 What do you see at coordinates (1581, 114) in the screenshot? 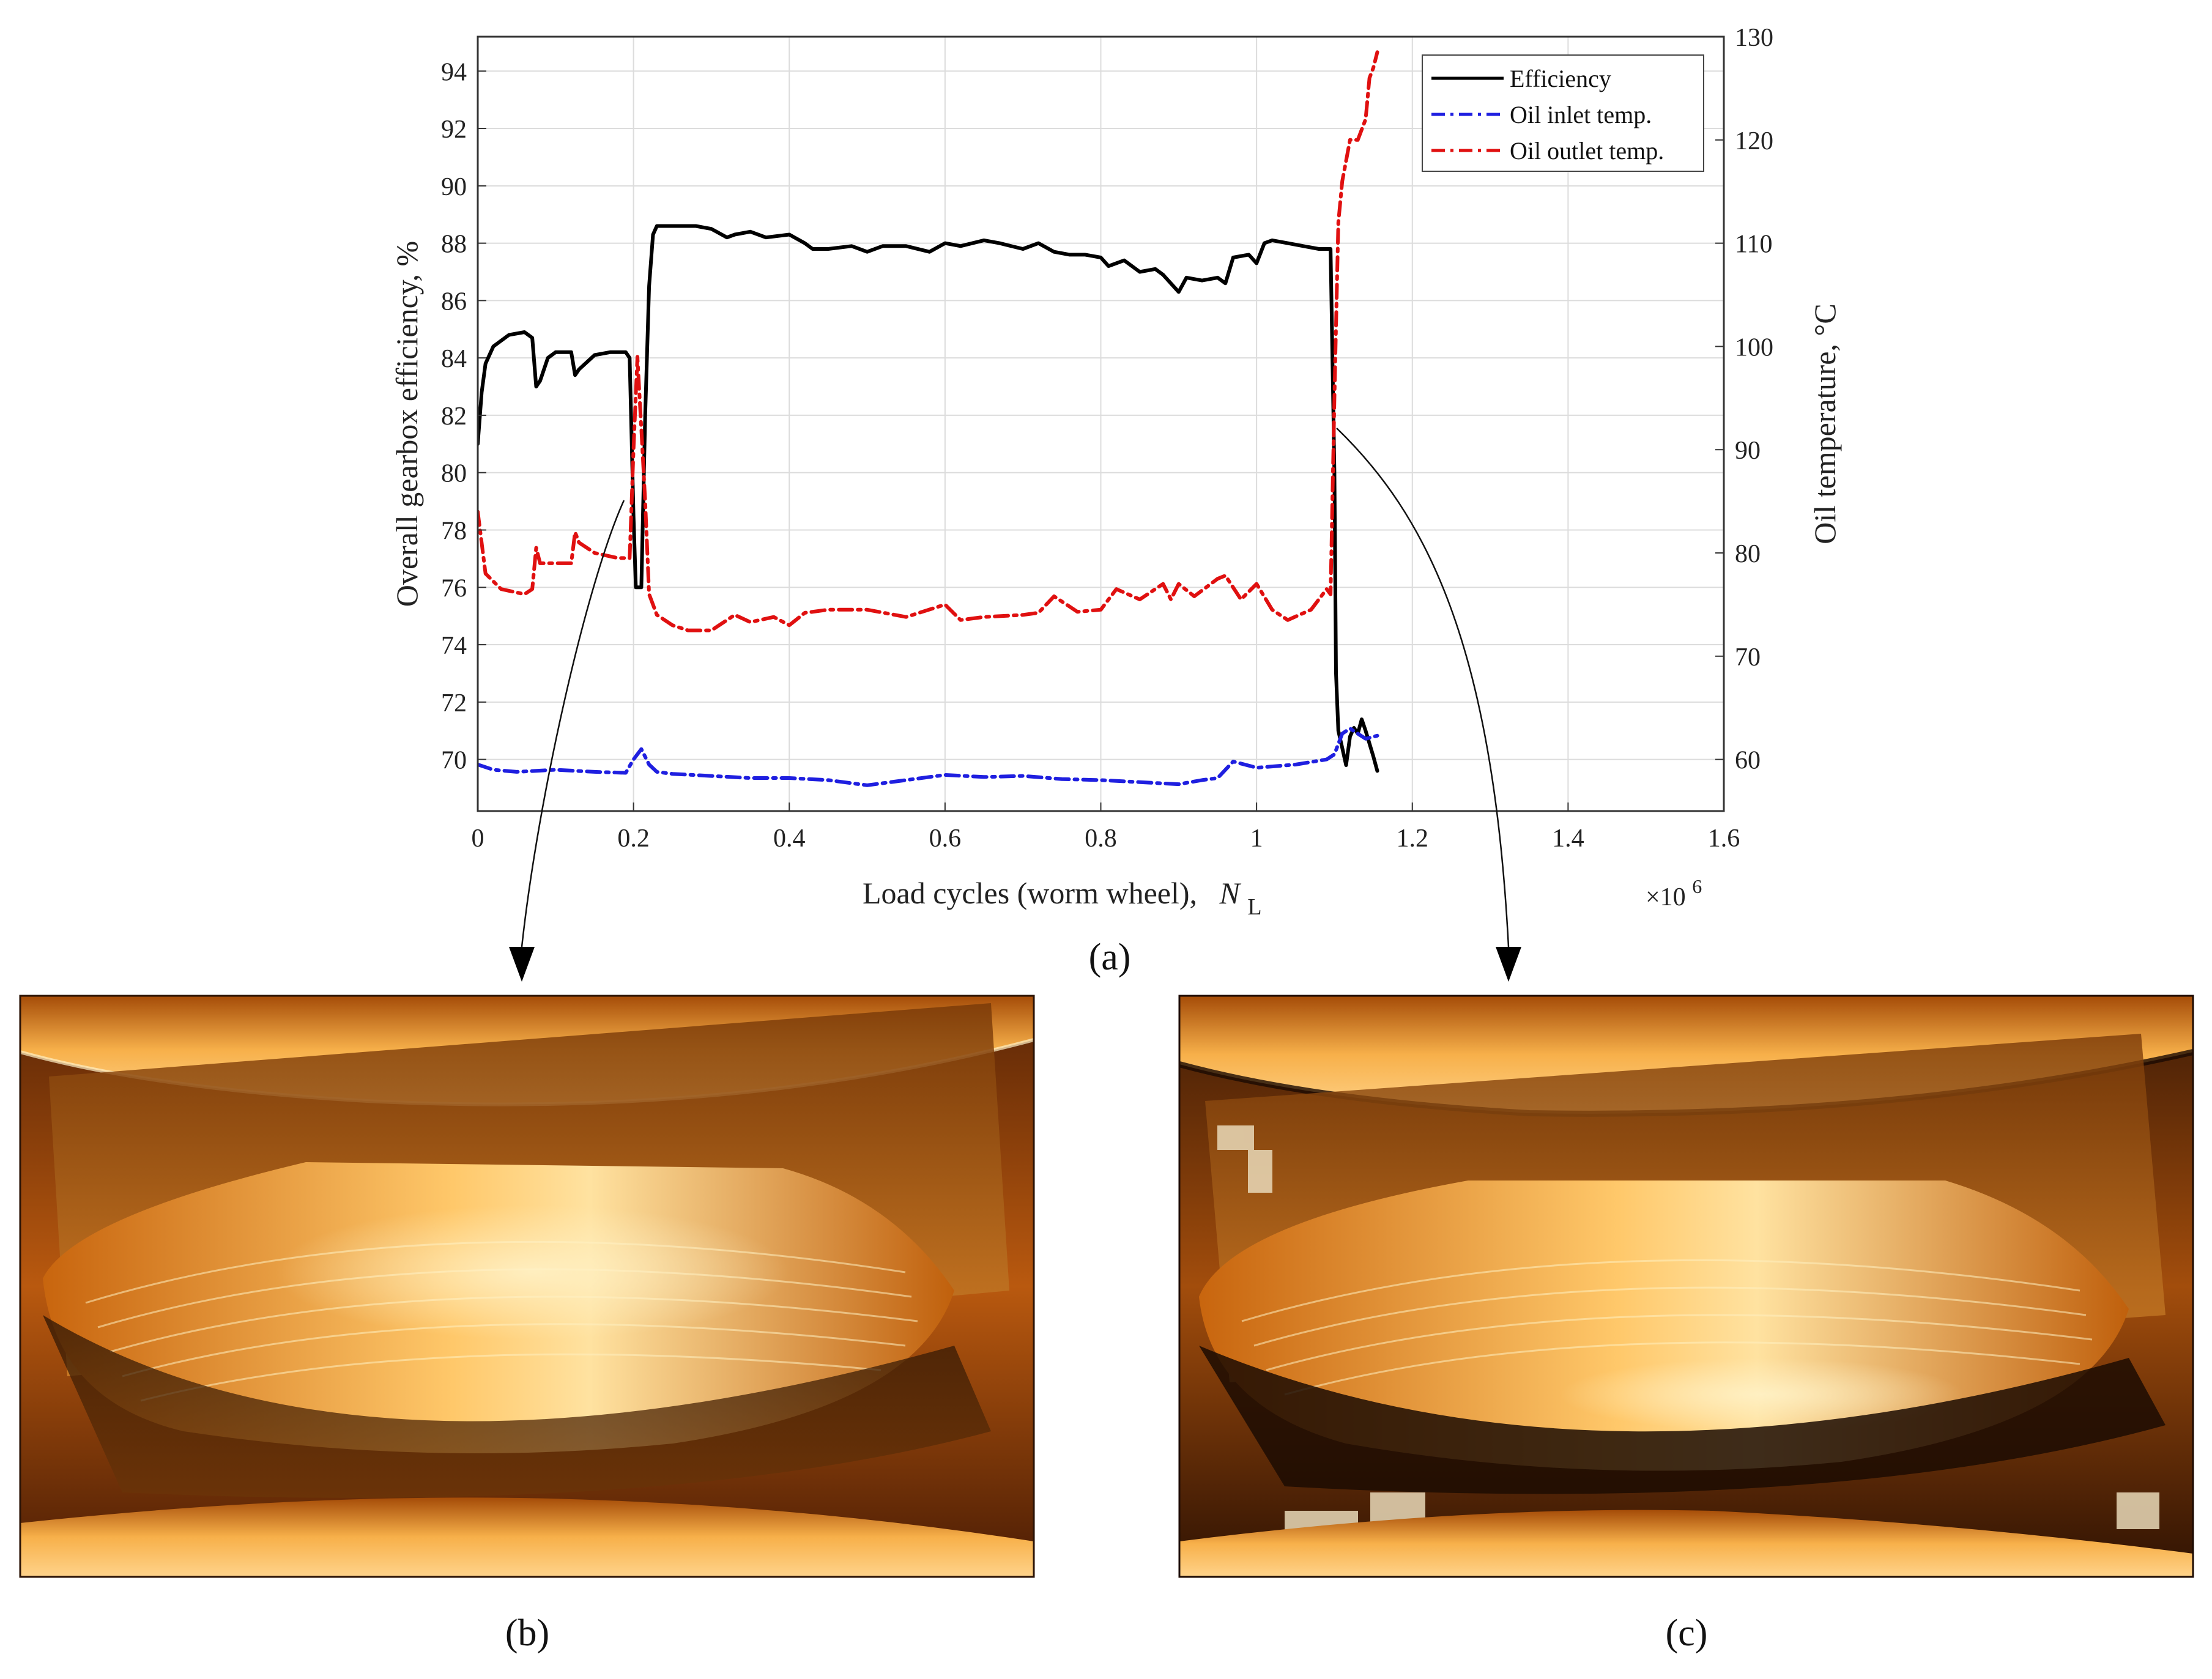
I see `legend-label-oil-inlet: Oil inlet temp.` at bounding box center [1581, 114].